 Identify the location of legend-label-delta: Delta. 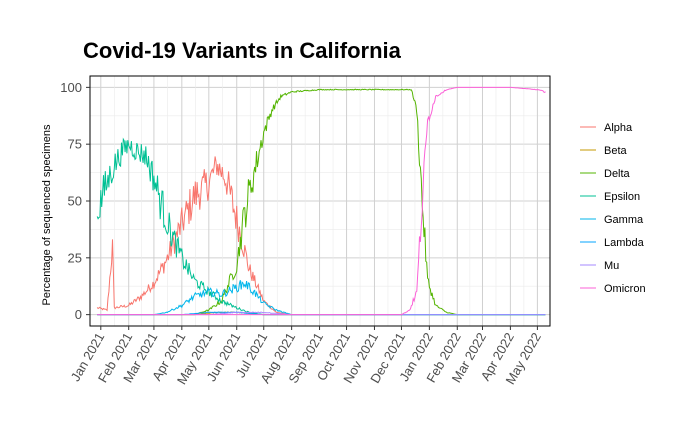
(617, 174).